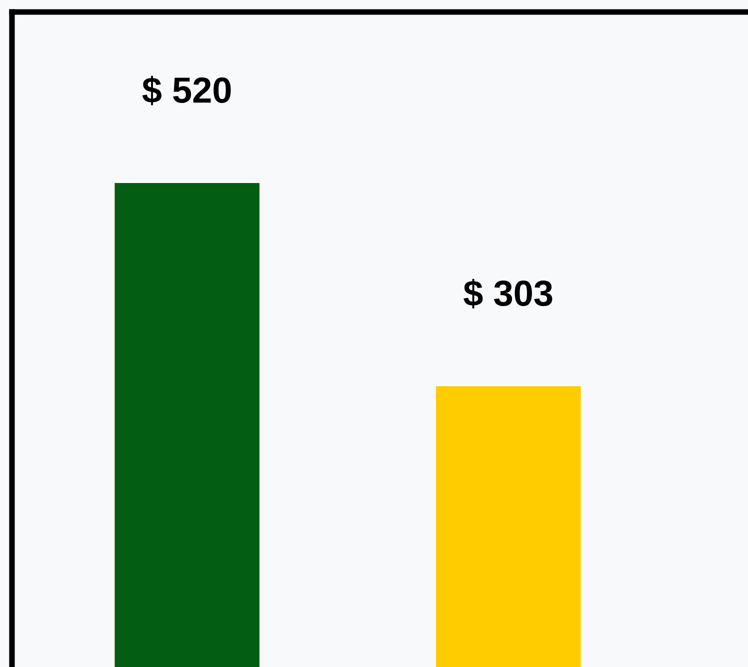  What do you see at coordinates (186, 91) in the screenshot?
I see `data-label: $ 520` at bounding box center [186, 91].